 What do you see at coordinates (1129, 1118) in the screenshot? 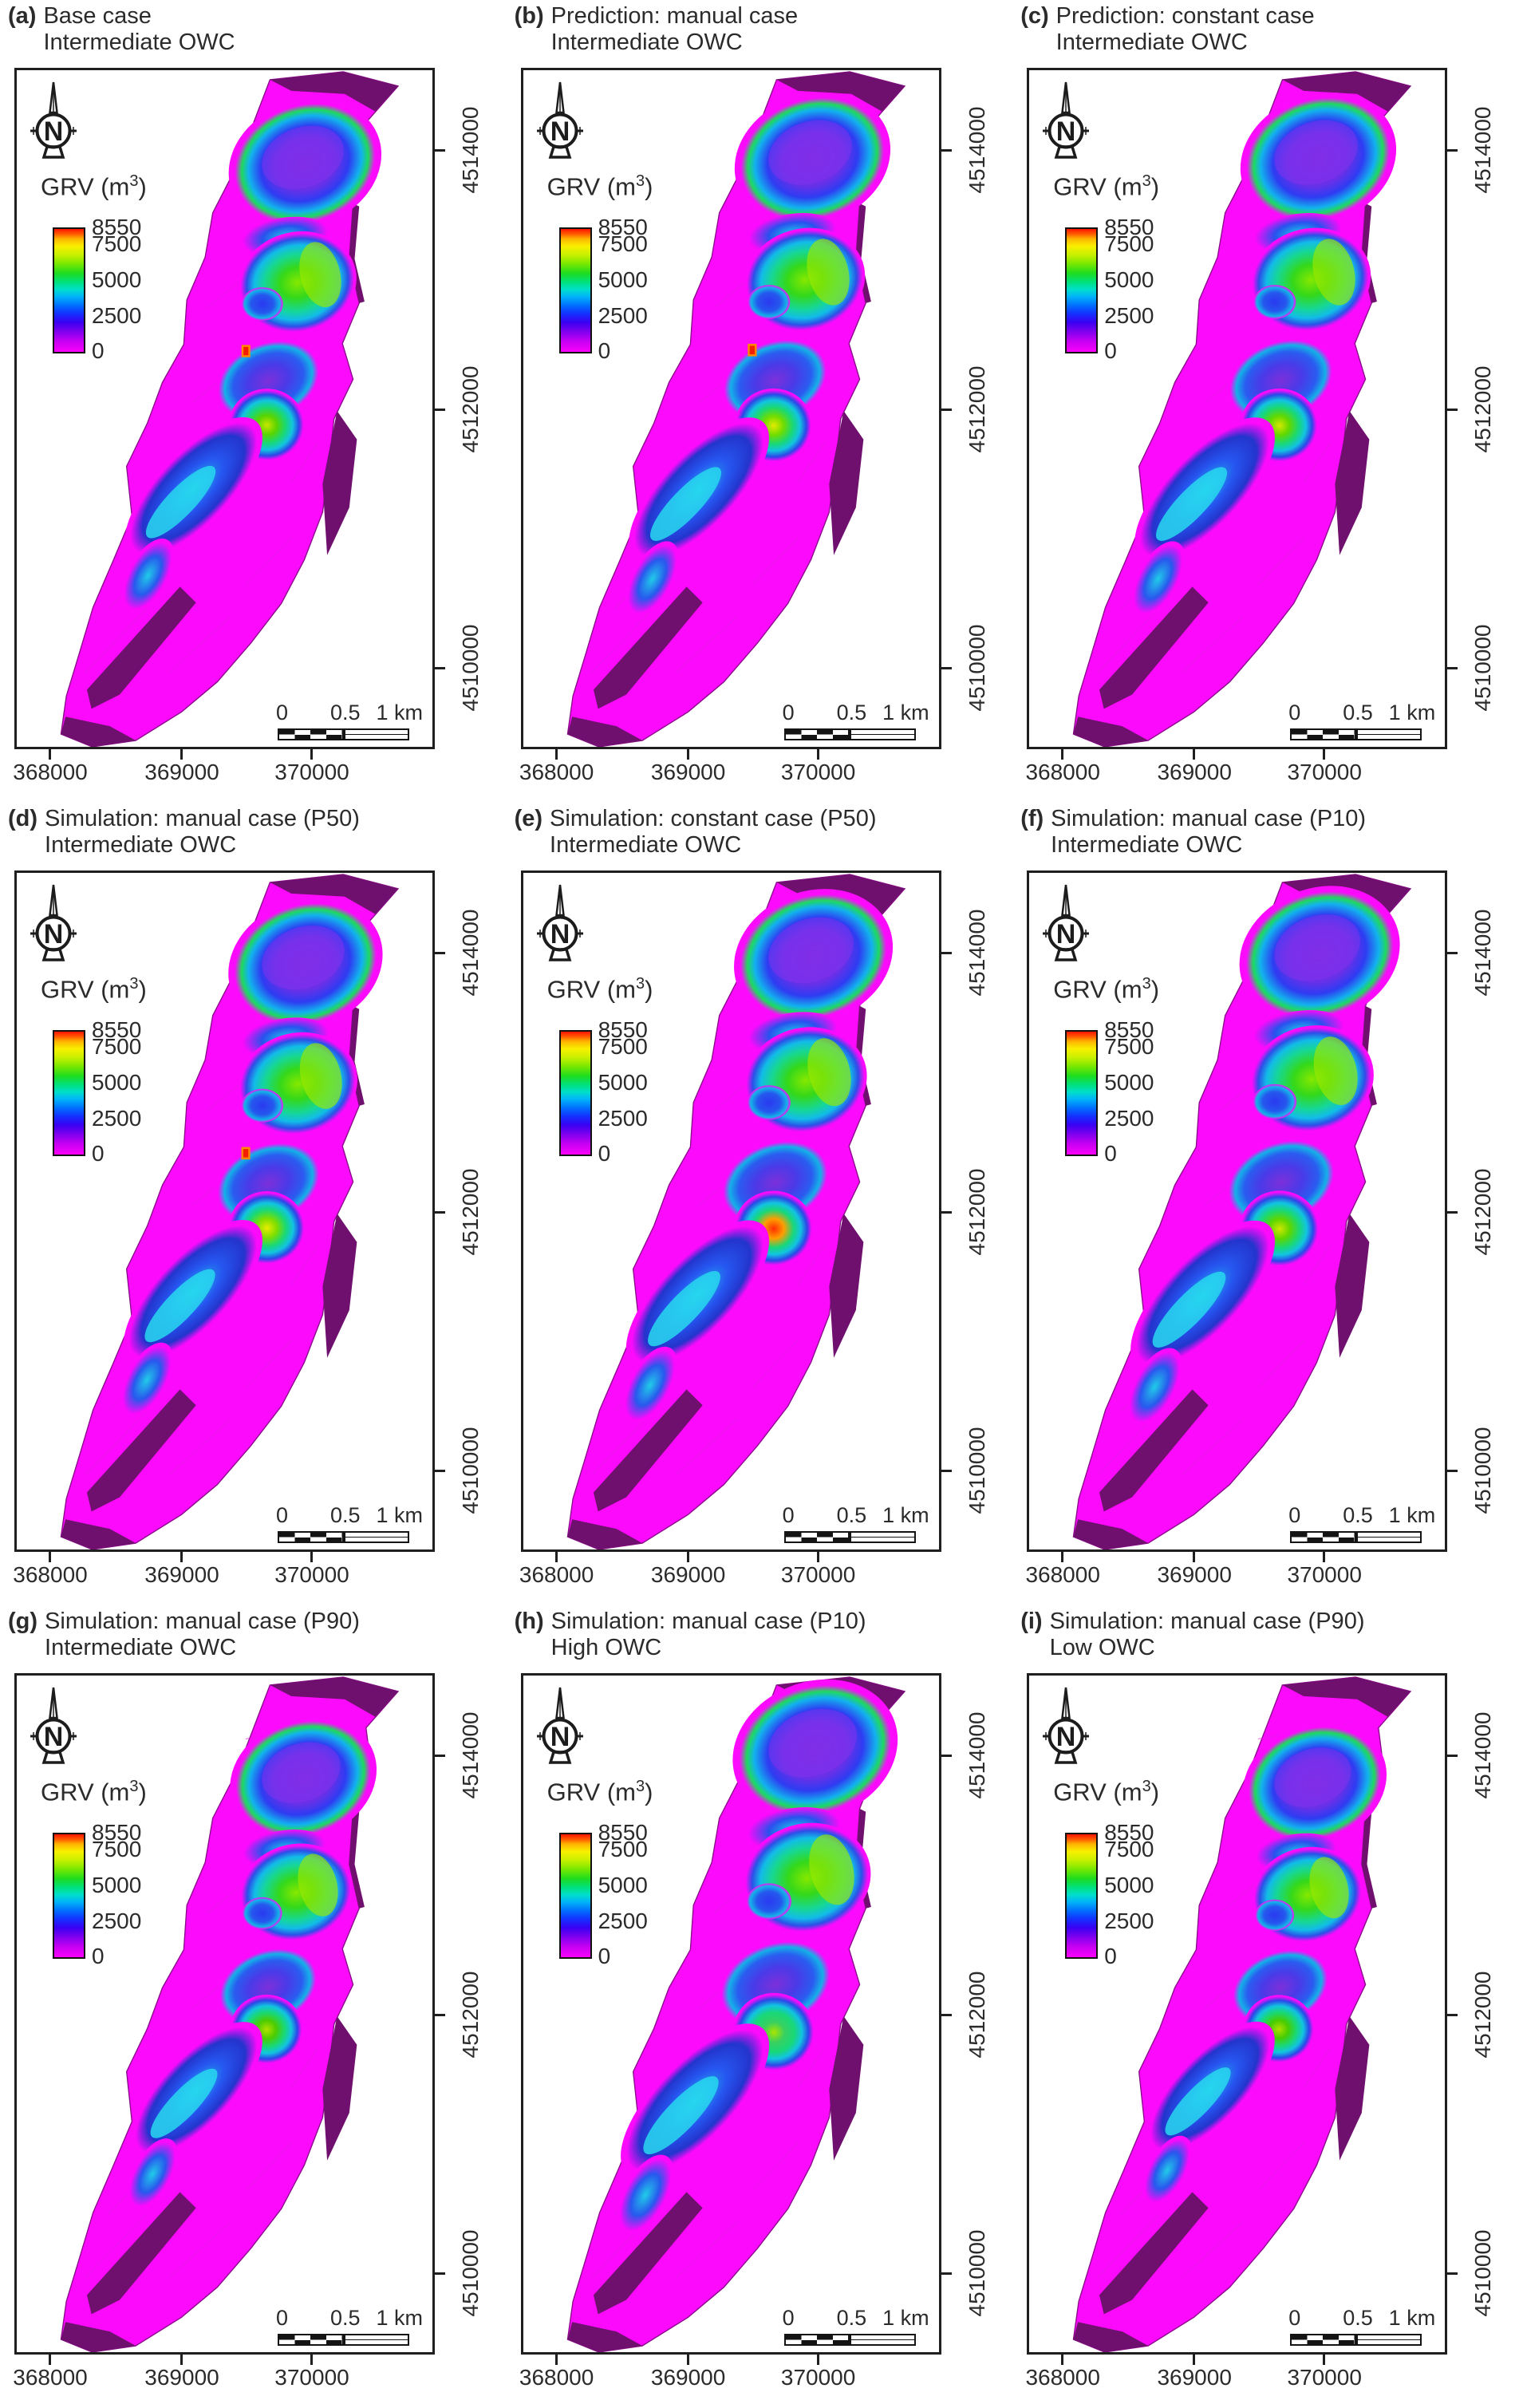
I see `legend-value: 2500` at bounding box center [1129, 1118].